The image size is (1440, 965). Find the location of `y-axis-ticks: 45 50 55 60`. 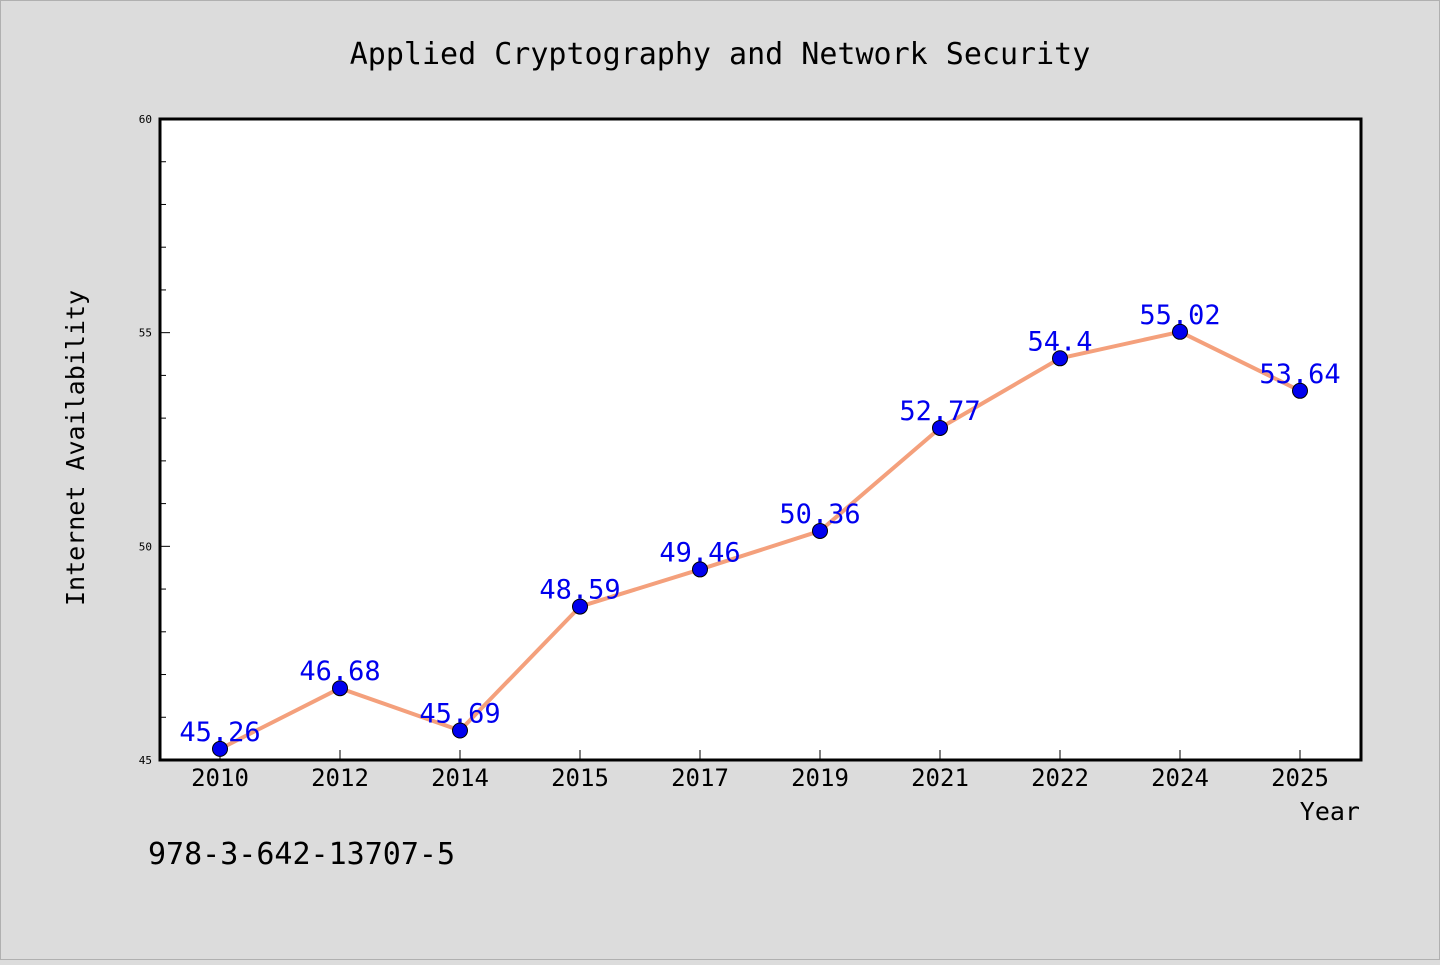

y-axis-ticks: 45 50 55 60 is located at coordinates (154, 440).